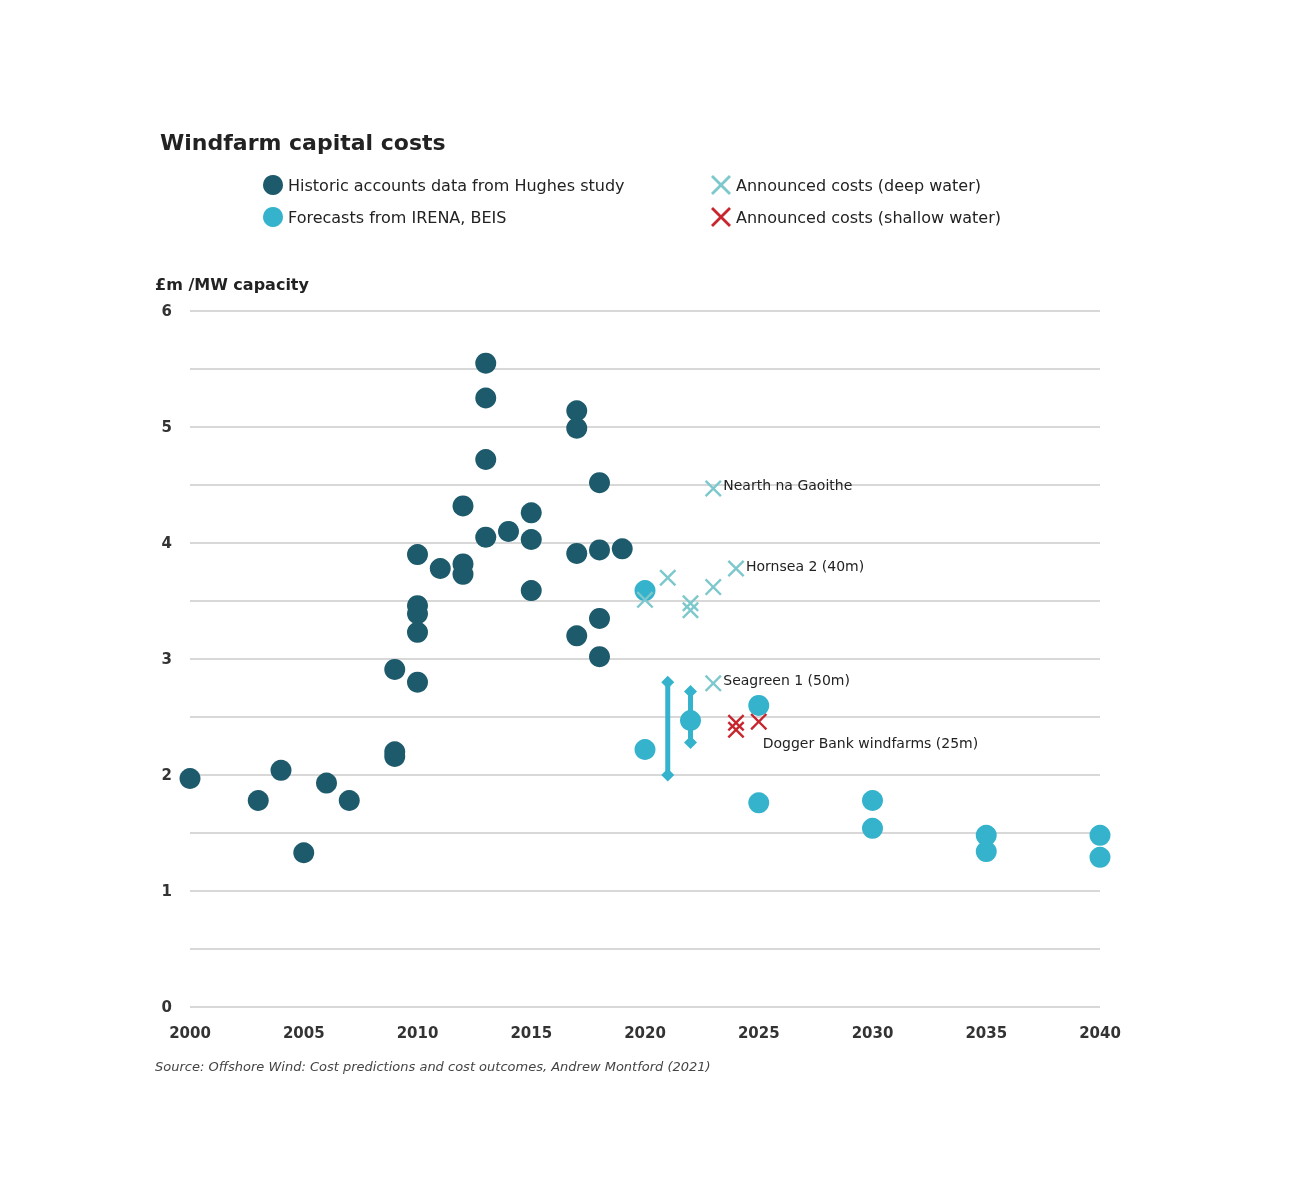  Describe the element at coordinates (166, 427) in the screenshot. I see `y-tick-label: 5` at that location.